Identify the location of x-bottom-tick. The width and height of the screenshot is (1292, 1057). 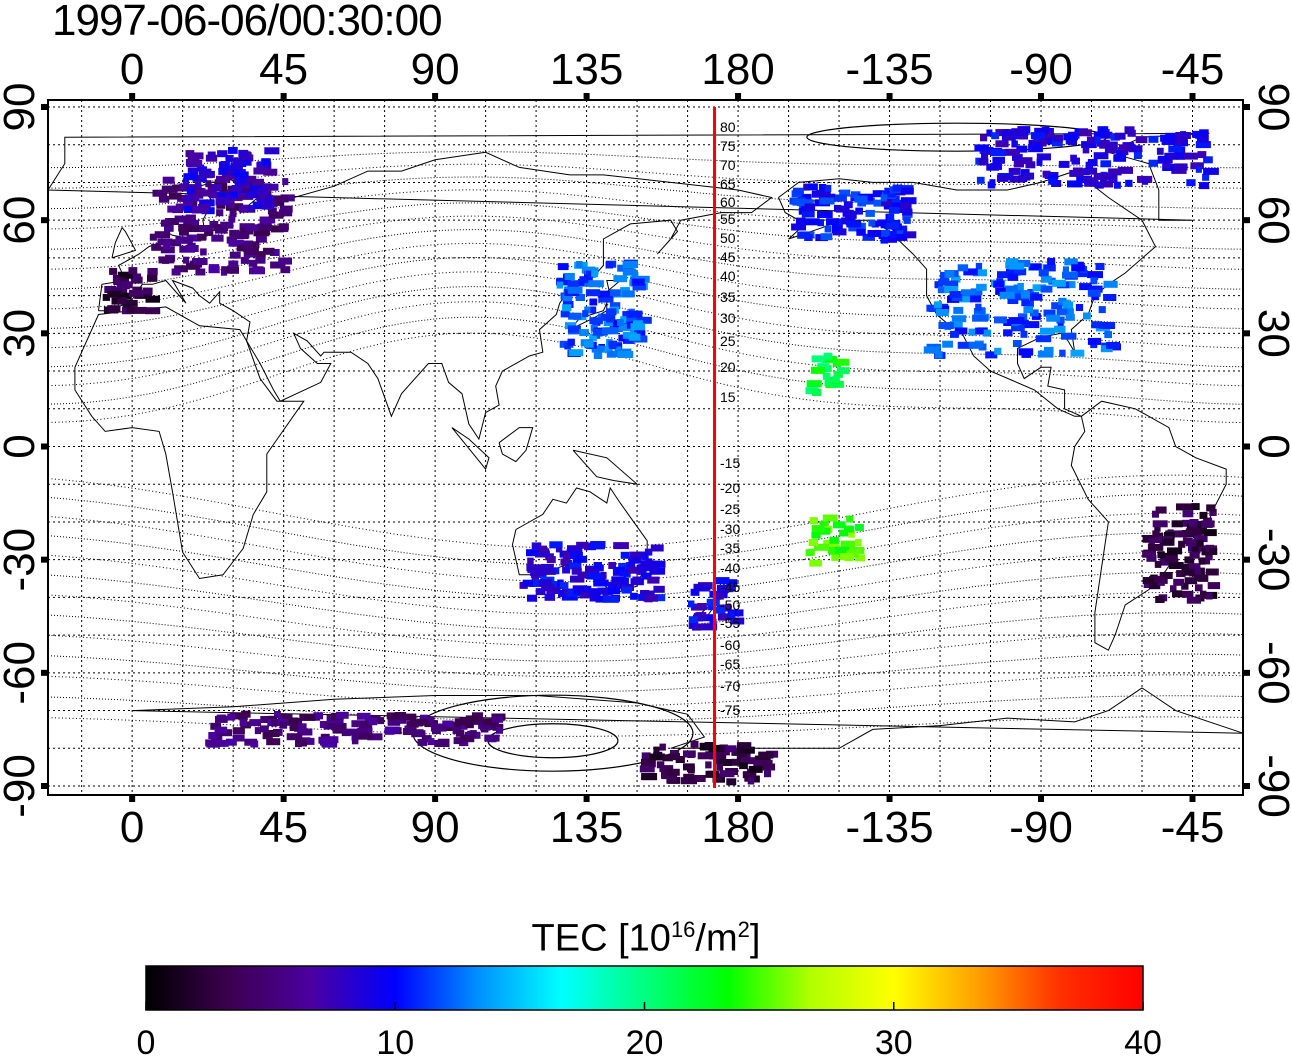
(283, 798).